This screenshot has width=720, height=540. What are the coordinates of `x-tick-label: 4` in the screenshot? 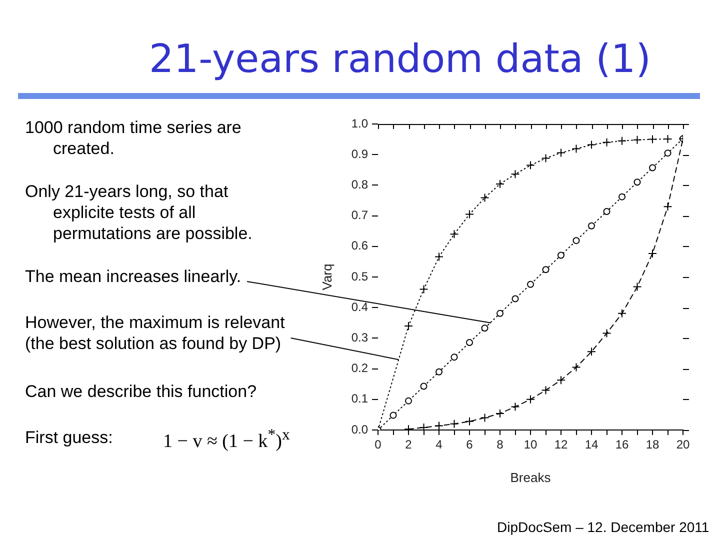 It's located at (439, 445).